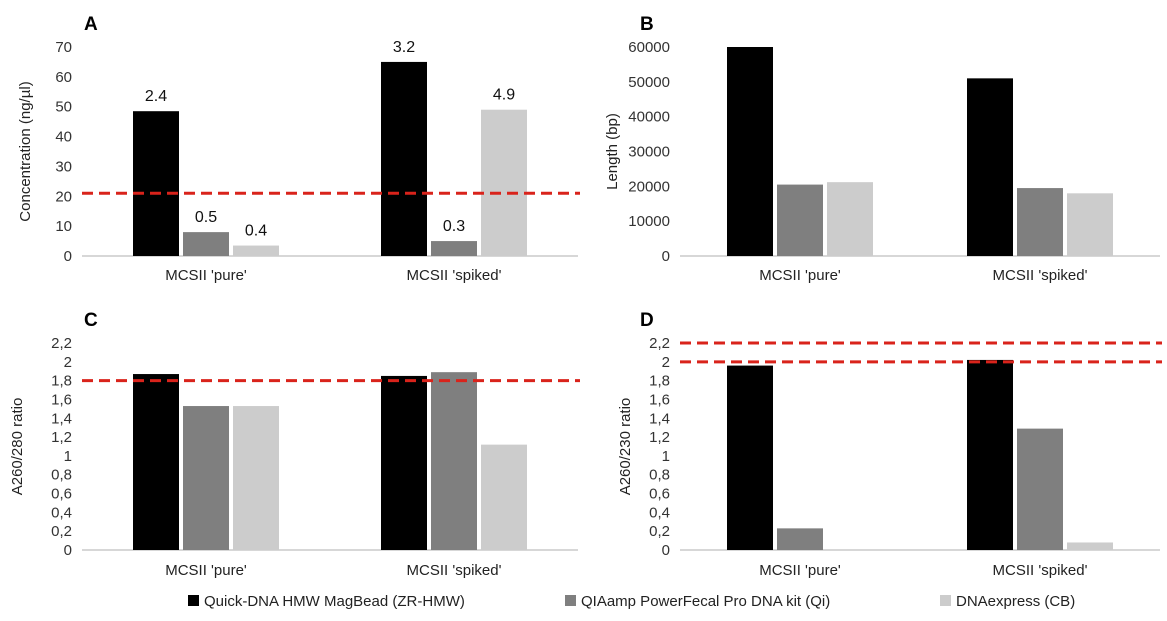 The height and width of the screenshot is (621, 1167). Describe the element at coordinates (256, 231) in the screenshot. I see `data-label: 0.4` at that location.